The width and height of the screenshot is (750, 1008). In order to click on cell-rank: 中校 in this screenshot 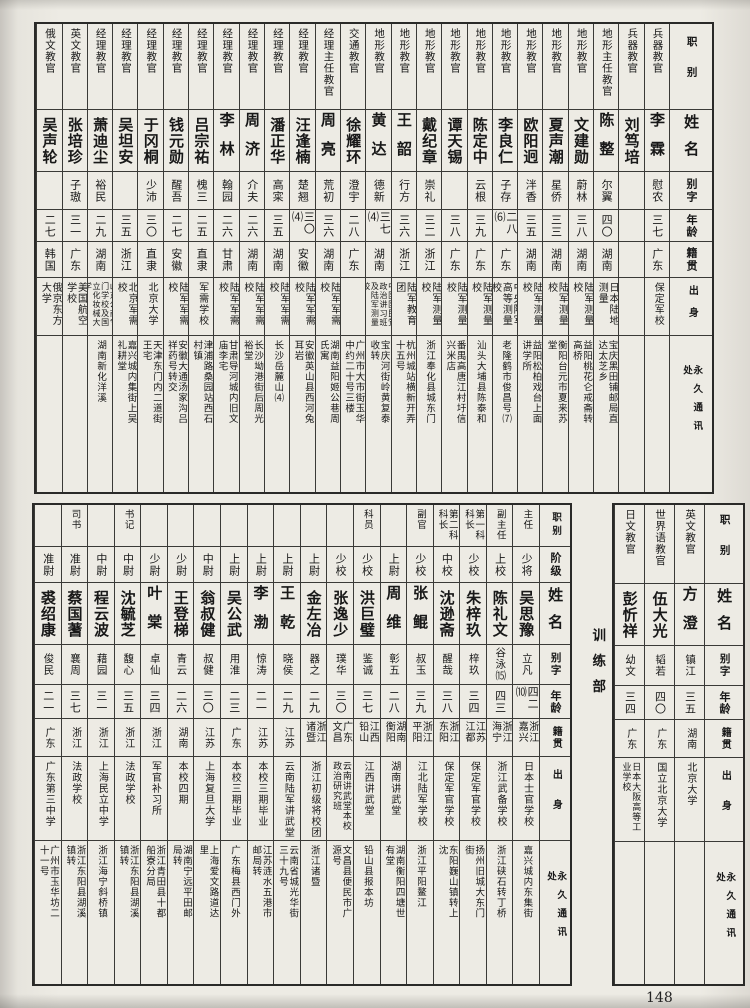, I will do `click(446, 565)`.